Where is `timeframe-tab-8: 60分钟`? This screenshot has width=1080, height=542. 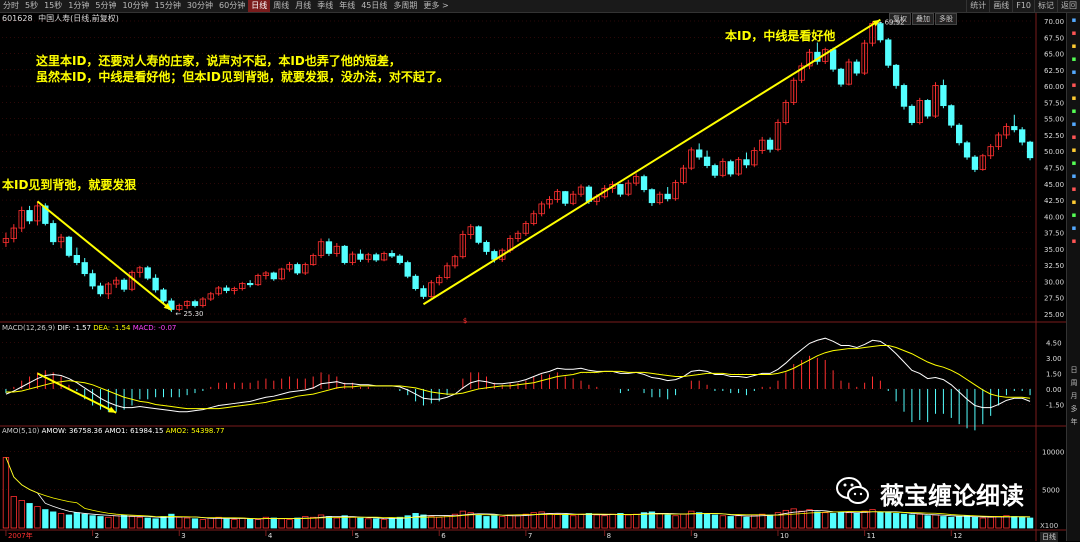 timeframe-tab-8: 60分钟 is located at coordinates (232, 5).